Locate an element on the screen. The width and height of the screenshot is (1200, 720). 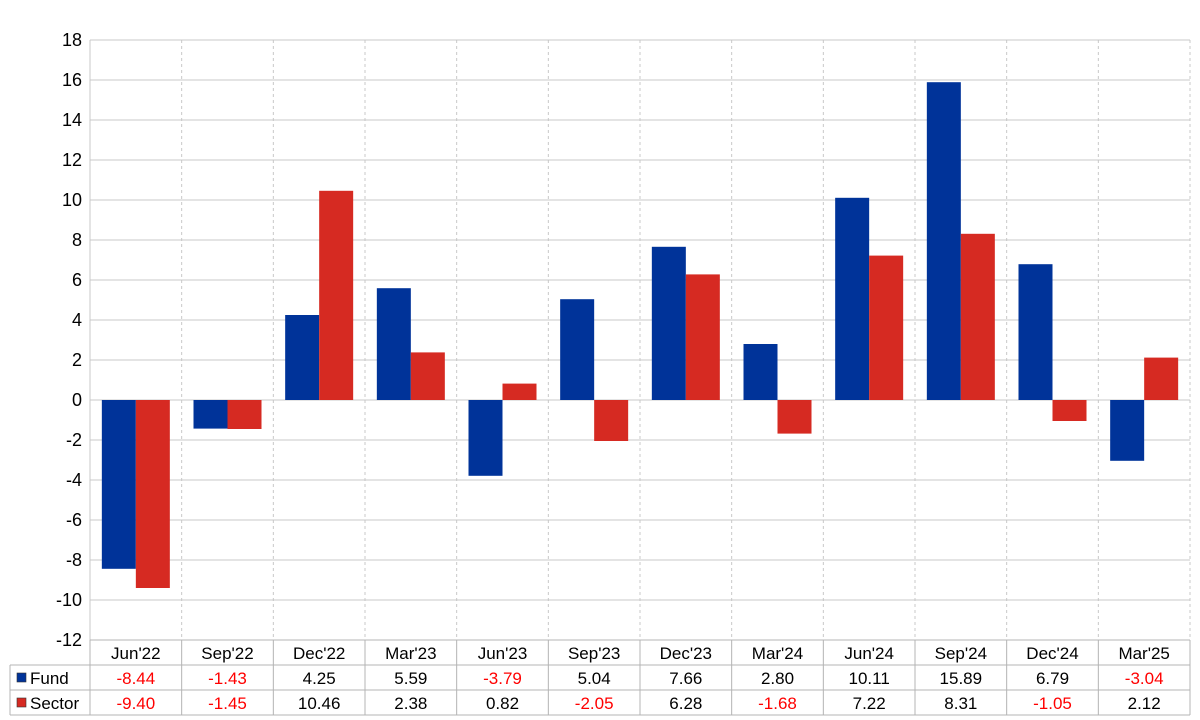
y-tick-label: 0 is located at coordinates (77, 400).